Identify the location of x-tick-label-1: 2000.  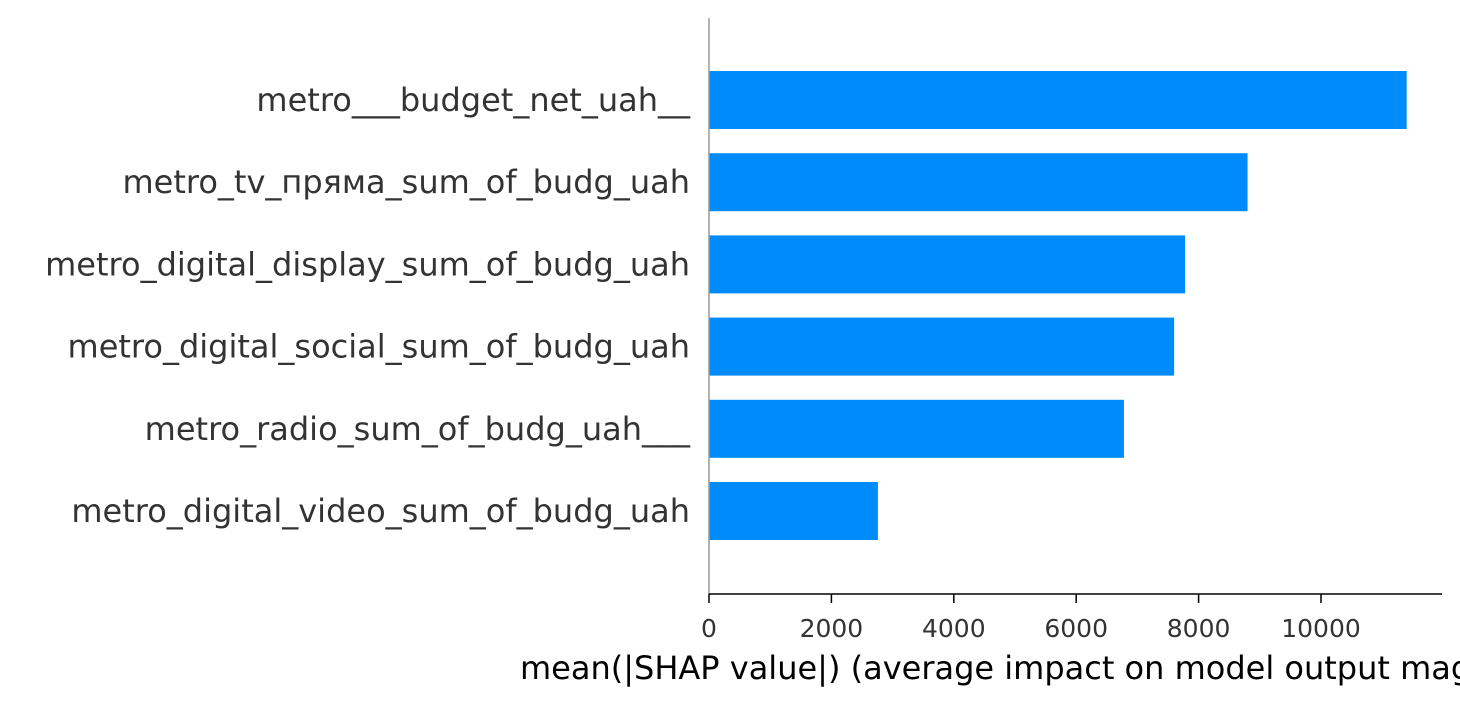
(832, 628).